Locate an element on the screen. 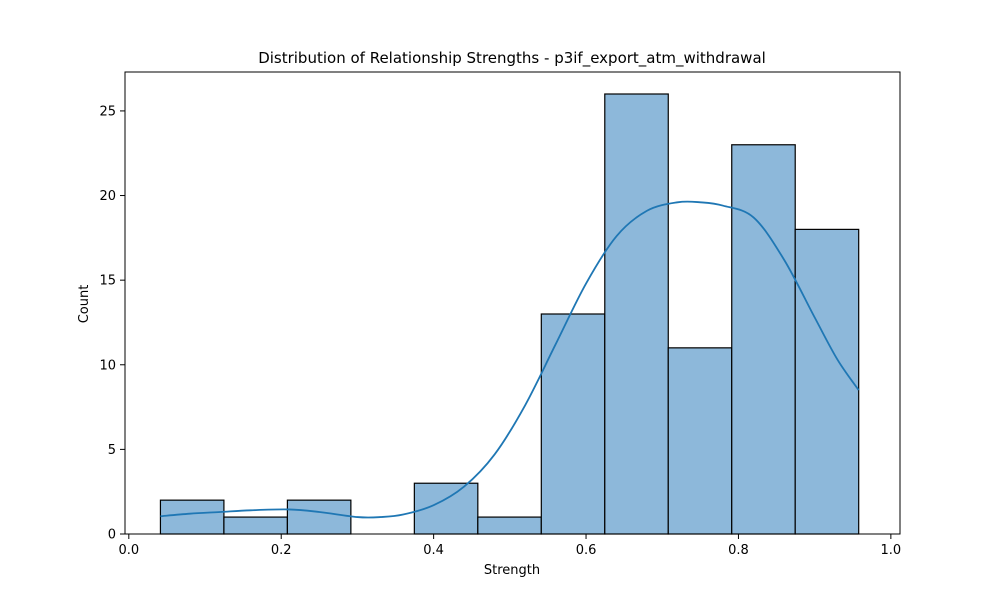 This screenshot has height=600, width=1000. y-tick-label: 10 is located at coordinates (107, 365).